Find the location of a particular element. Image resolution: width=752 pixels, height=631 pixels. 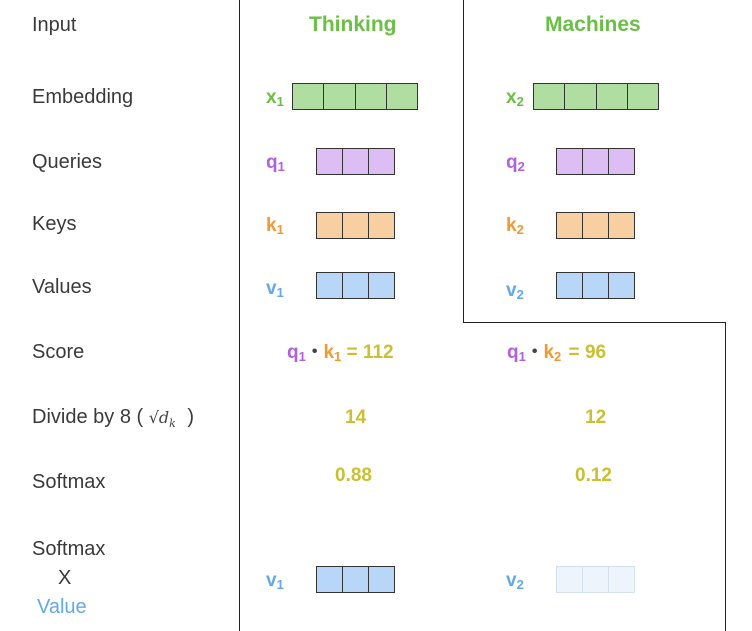

sqrt-dk-icon: √dk is located at coordinates (162, 419).